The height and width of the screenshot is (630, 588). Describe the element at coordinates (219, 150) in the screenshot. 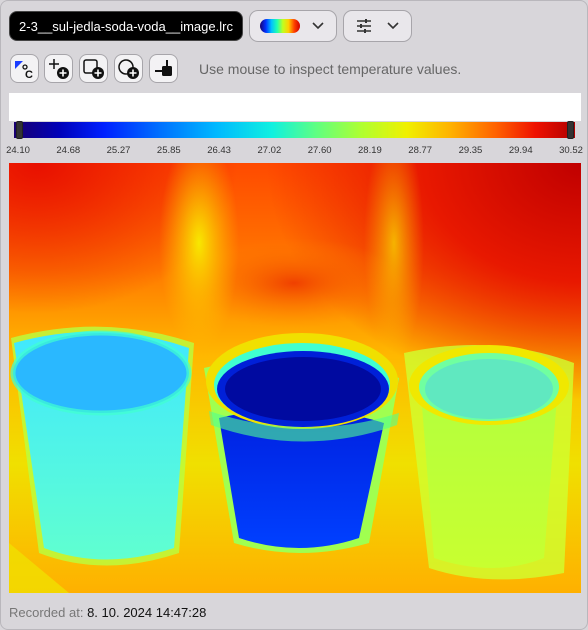

I see `scale-tick-label: 26.43` at that location.